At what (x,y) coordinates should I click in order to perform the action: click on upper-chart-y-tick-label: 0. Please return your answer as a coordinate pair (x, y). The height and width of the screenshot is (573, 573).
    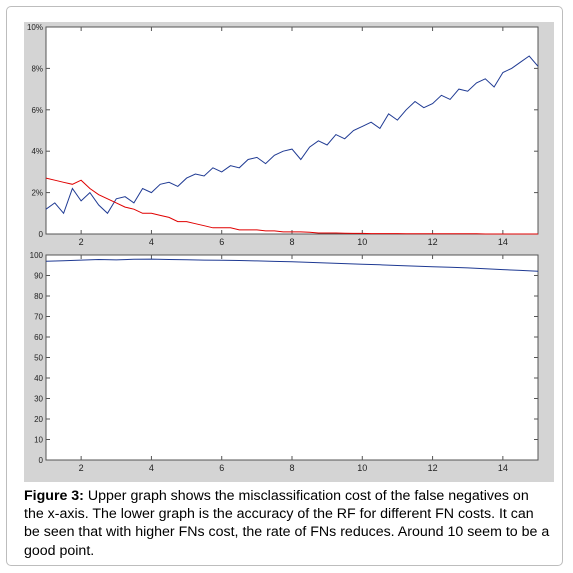
    Looking at the image, I should click on (41, 234).